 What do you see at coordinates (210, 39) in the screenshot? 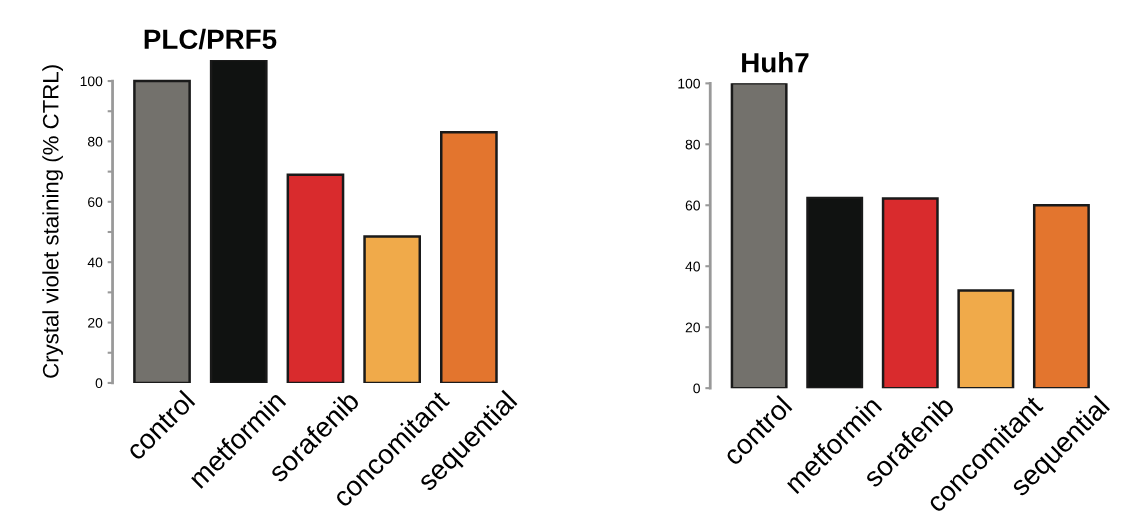
I see `chart-title: PLC/PRF5` at bounding box center [210, 39].